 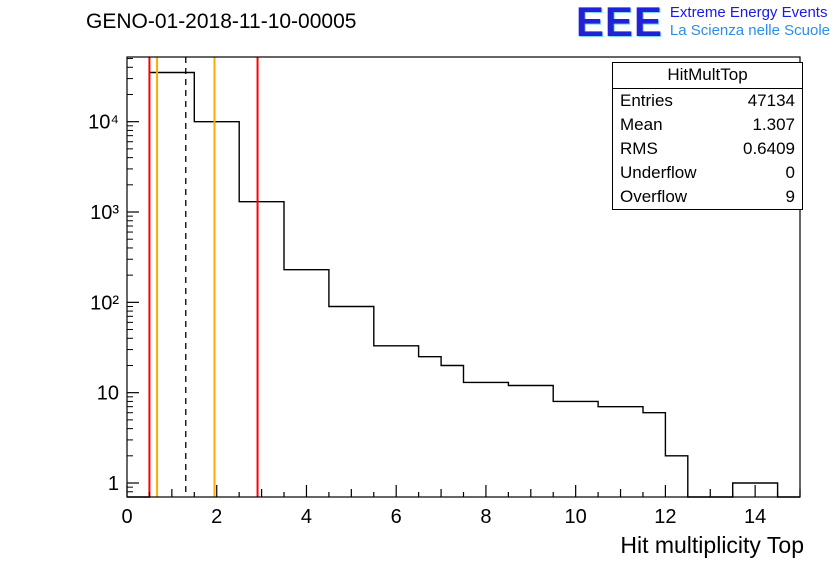 What do you see at coordinates (707, 173) in the screenshot?
I see `stats-row-underflow: Underflow 0` at bounding box center [707, 173].